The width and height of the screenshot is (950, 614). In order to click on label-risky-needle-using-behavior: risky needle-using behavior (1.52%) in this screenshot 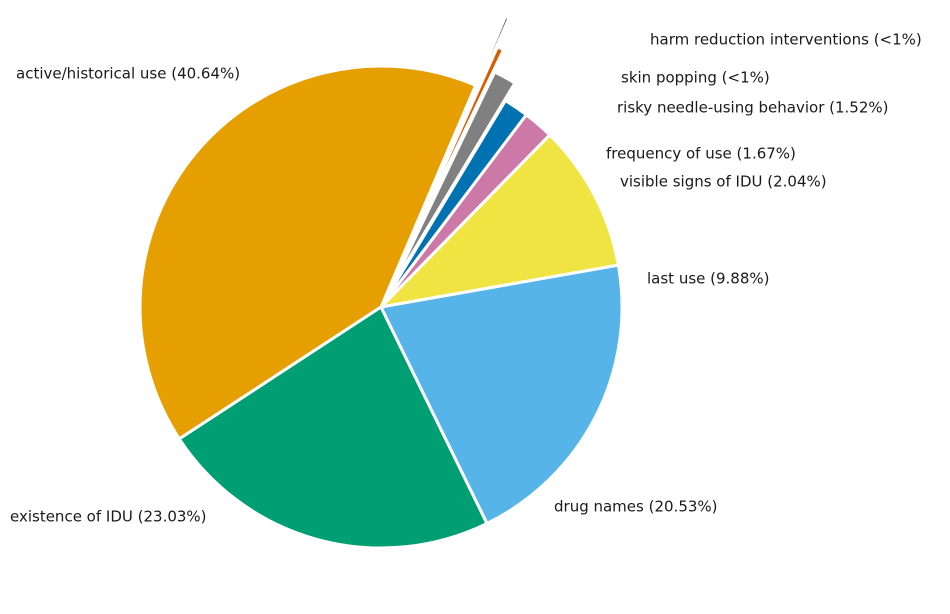, I will do `click(753, 108)`.